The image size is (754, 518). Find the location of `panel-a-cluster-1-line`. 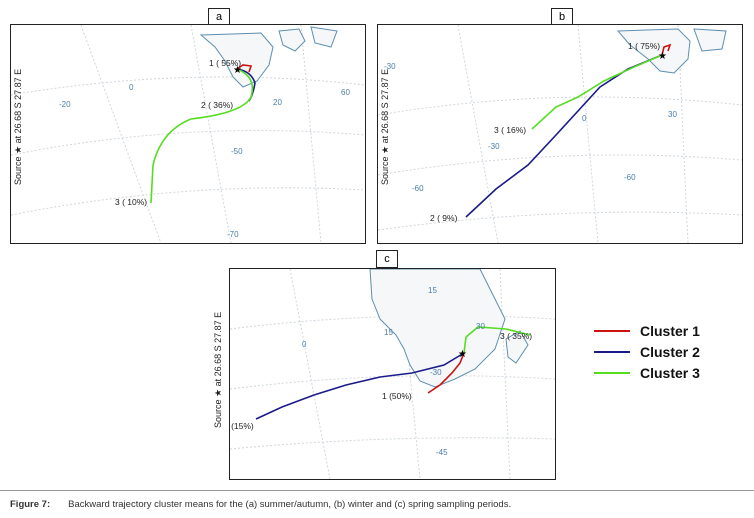

panel-a-cluster-1-line is located at coordinates (244, 68).